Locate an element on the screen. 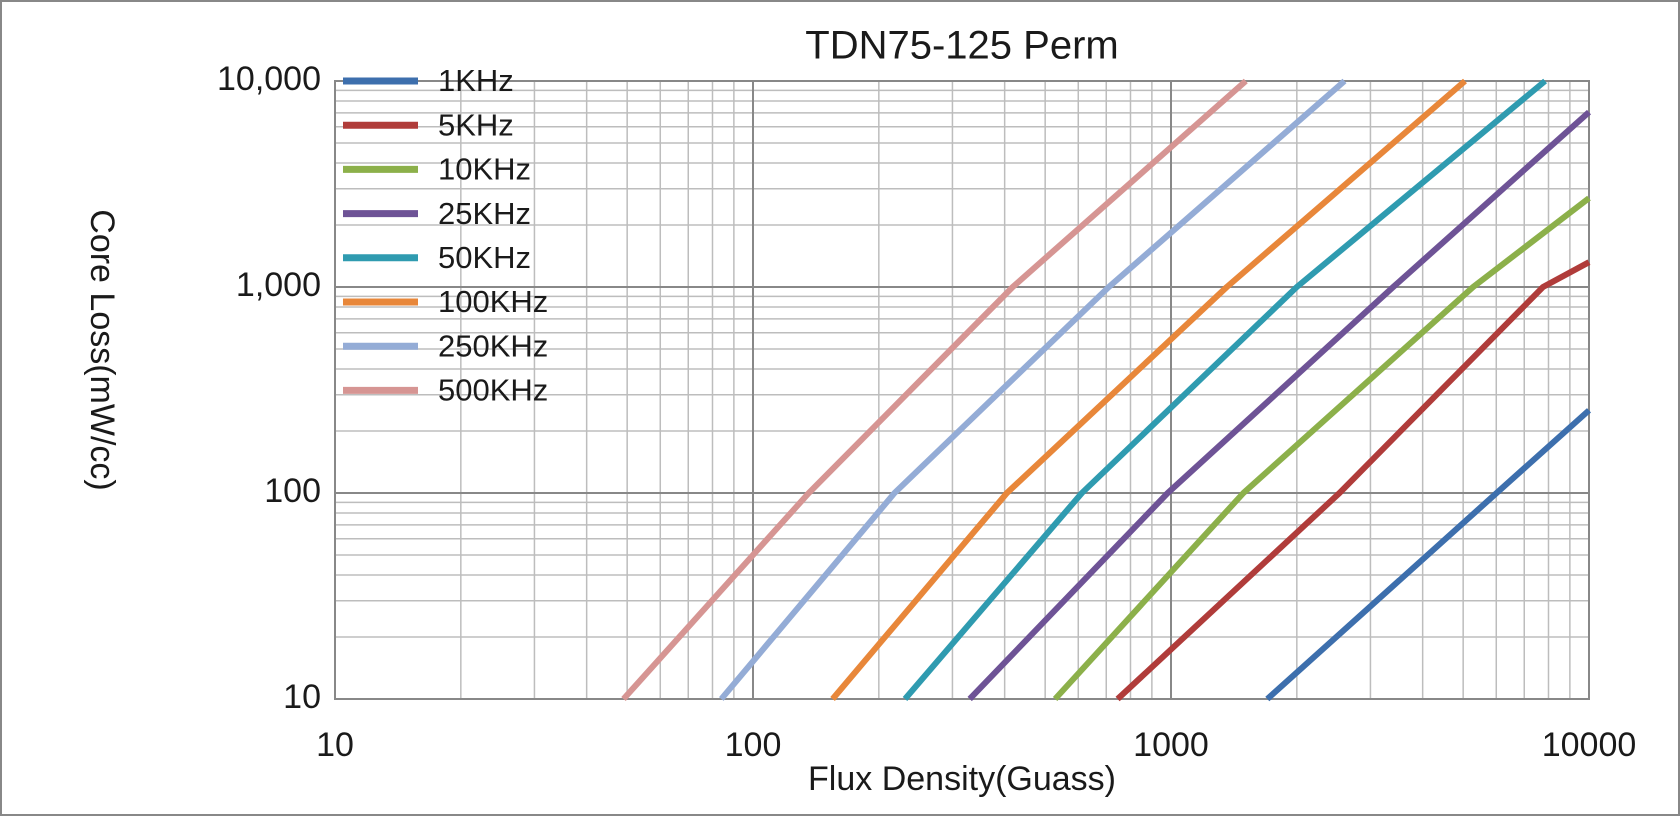  series-line is located at coordinates (1428, 555).